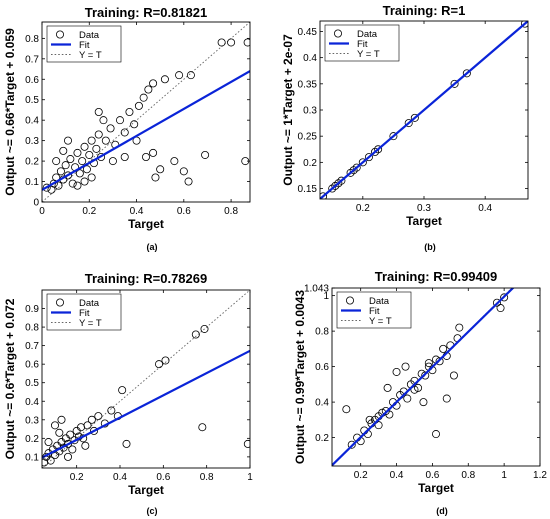  What do you see at coordinates (308, 137) in the screenshot?
I see `y-tick-label: 0.25` at bounding box center [308, 137].